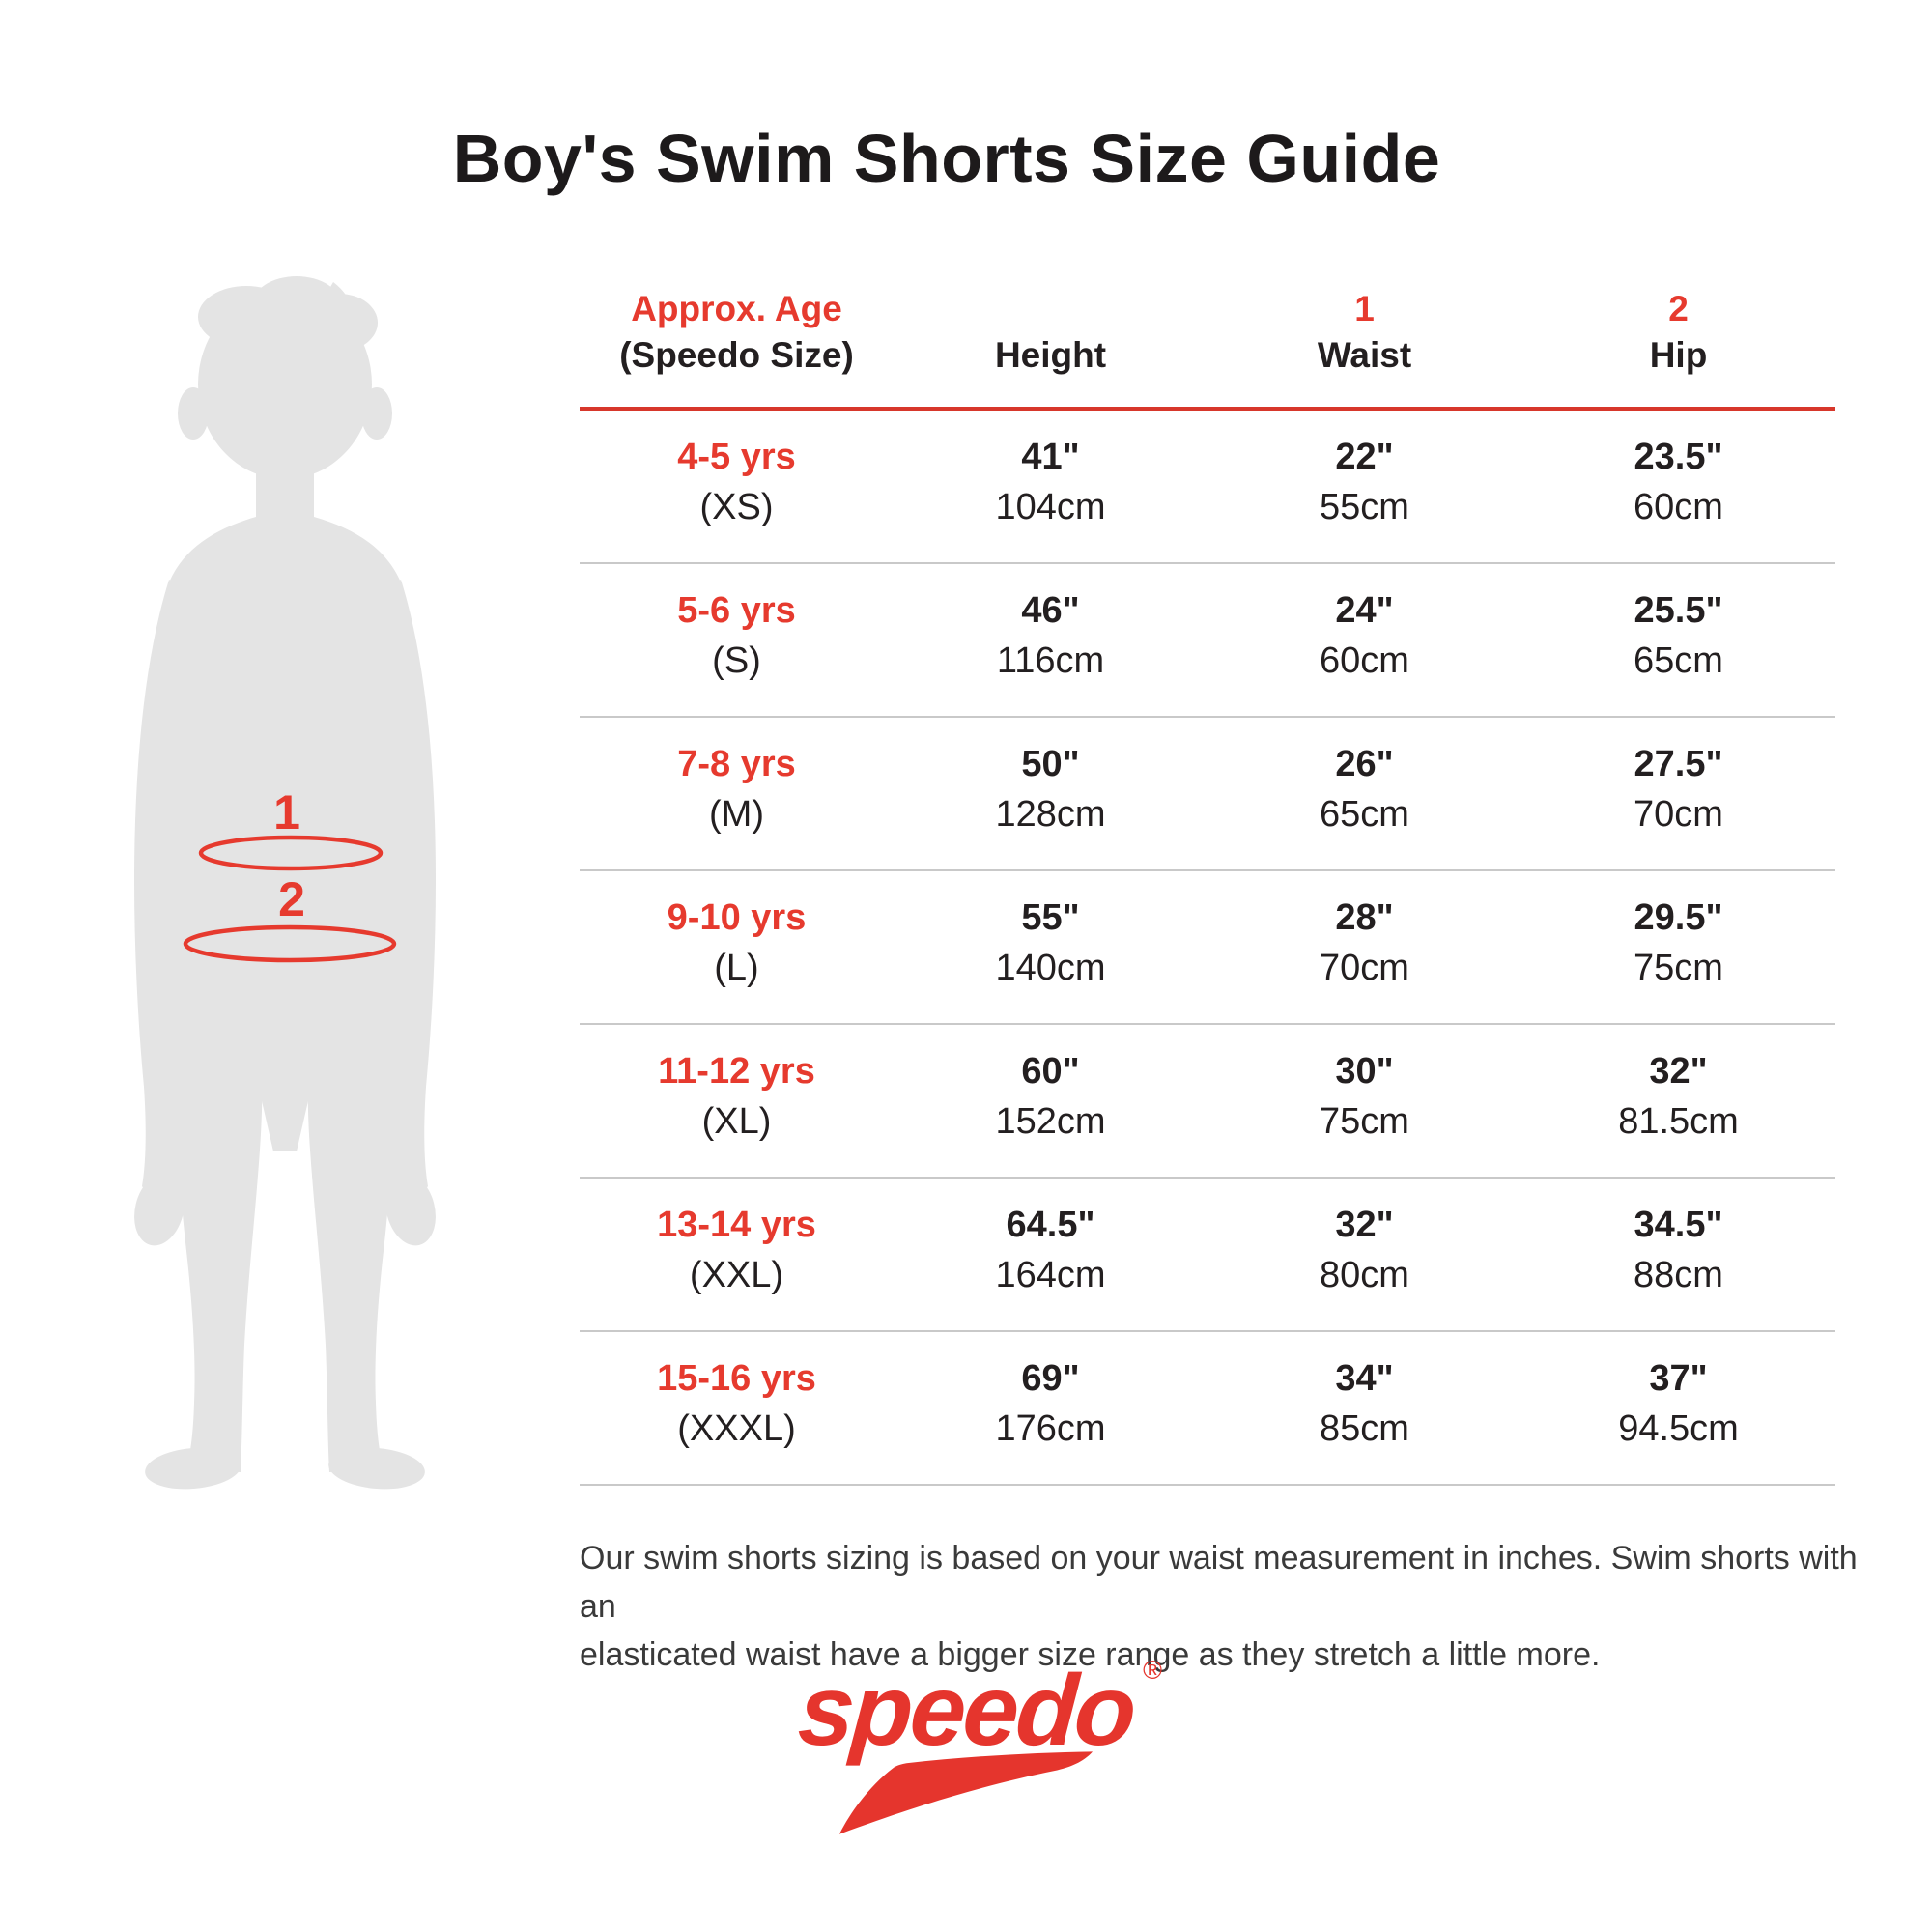  Describe the element at coordinates (1050, 968) in the screenshot. I see `height-cm: 140cm` at that location.